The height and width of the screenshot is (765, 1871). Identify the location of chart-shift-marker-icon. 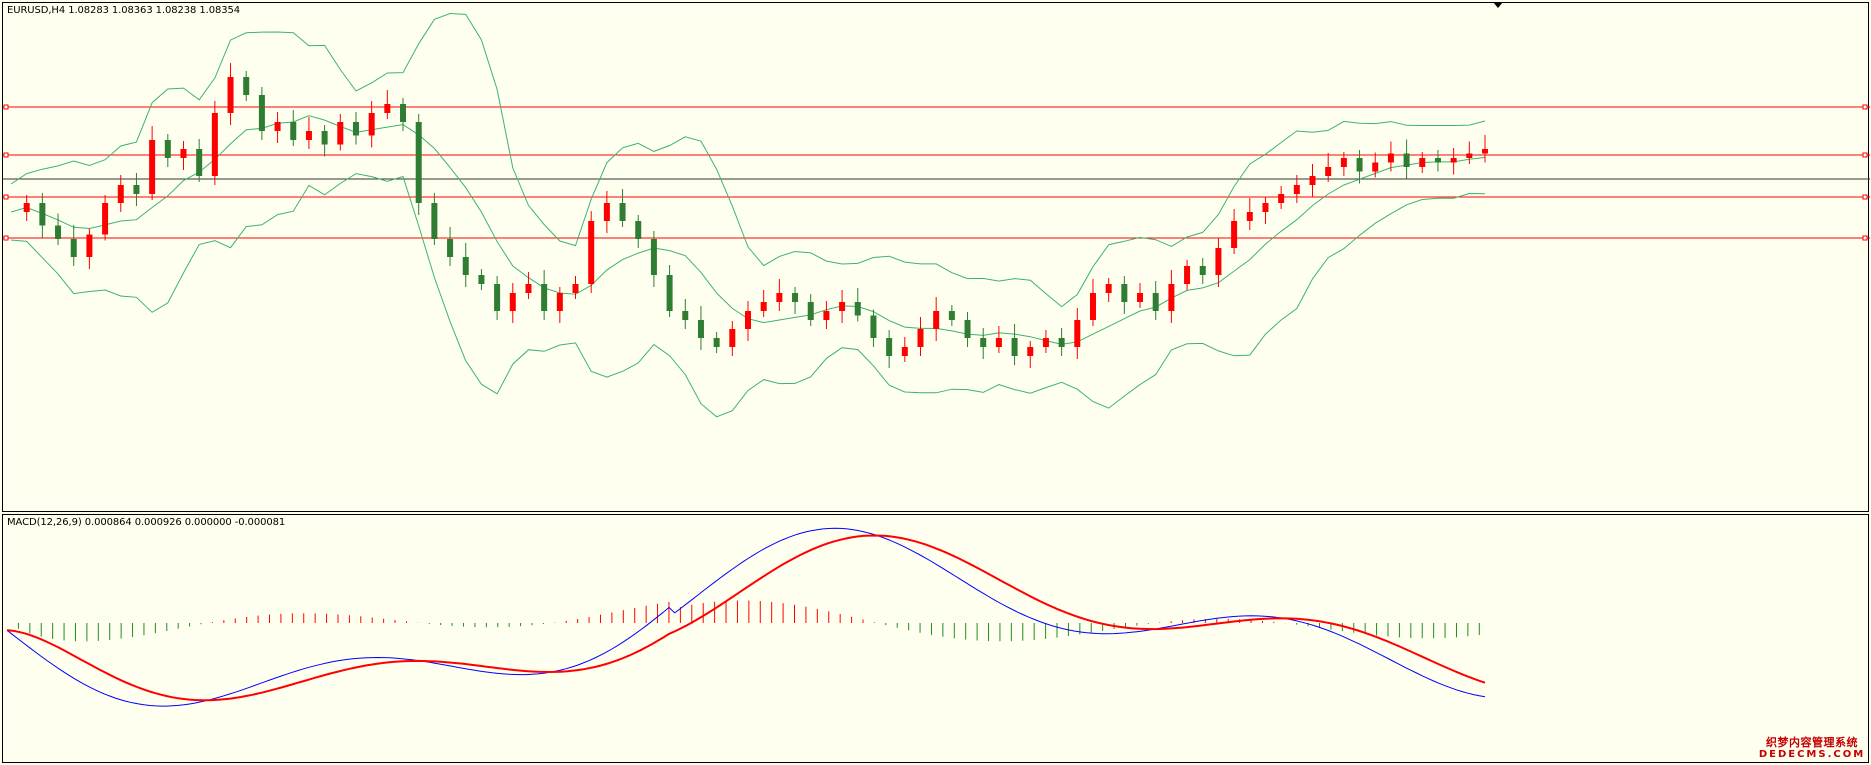
(1498, 5).